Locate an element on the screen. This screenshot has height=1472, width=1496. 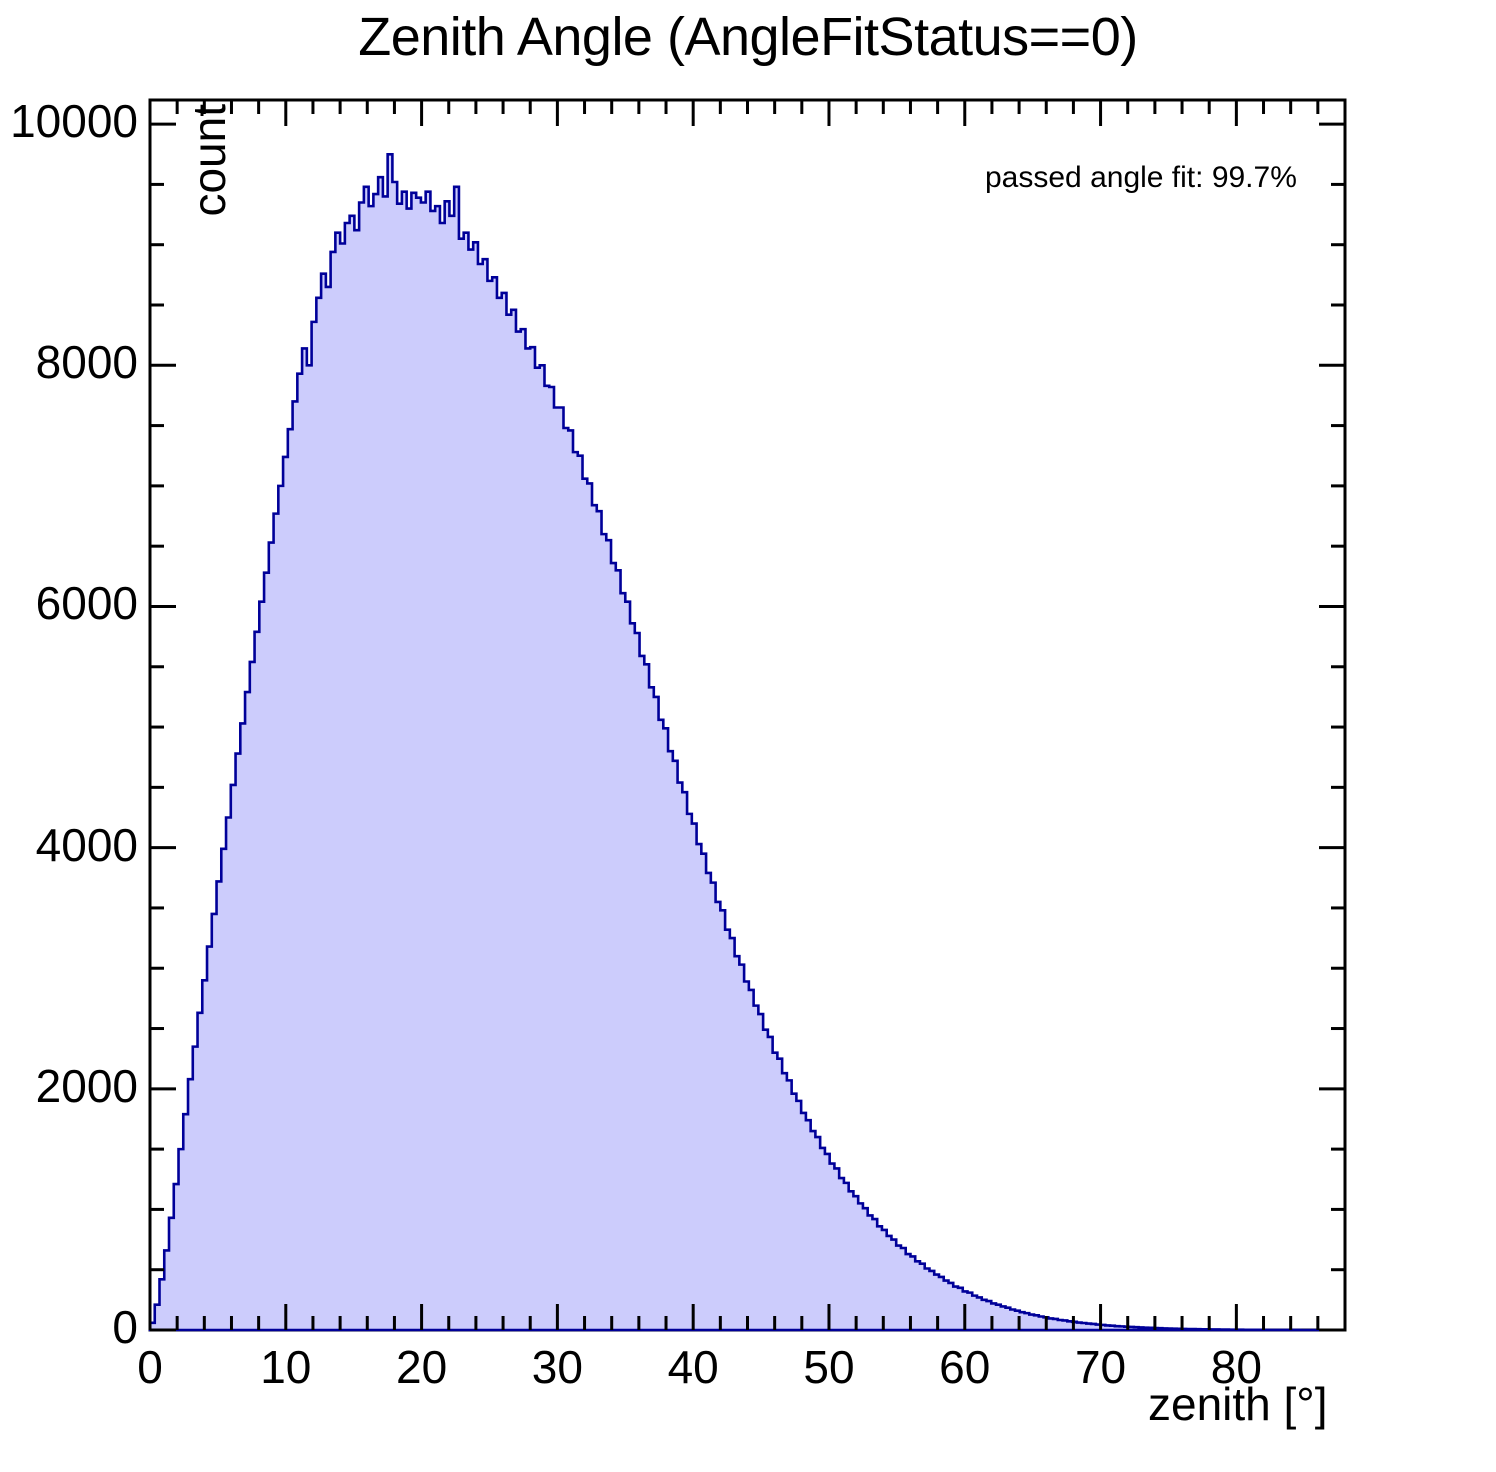
x-tick-label: 40 is located at coordinates (693, 1367).